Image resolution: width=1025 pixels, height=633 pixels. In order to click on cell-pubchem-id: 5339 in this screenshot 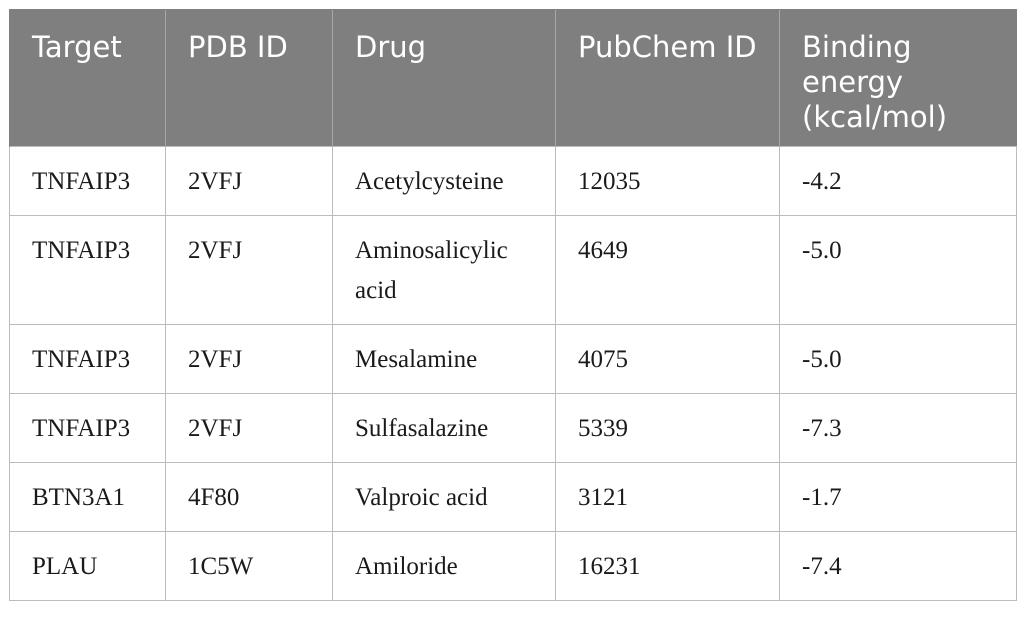, I will do `click(667, 428)`.